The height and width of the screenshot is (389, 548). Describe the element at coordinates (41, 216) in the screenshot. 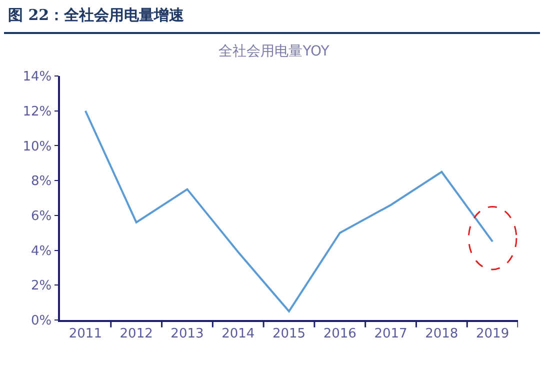

I see `y-tick-label: 6%` at that location.